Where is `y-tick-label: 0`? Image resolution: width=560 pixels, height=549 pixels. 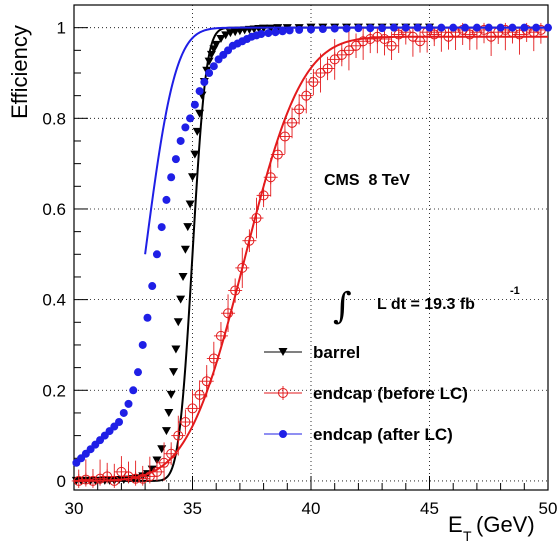 y-tick-label: 0 is located at coordinates (61, 481).